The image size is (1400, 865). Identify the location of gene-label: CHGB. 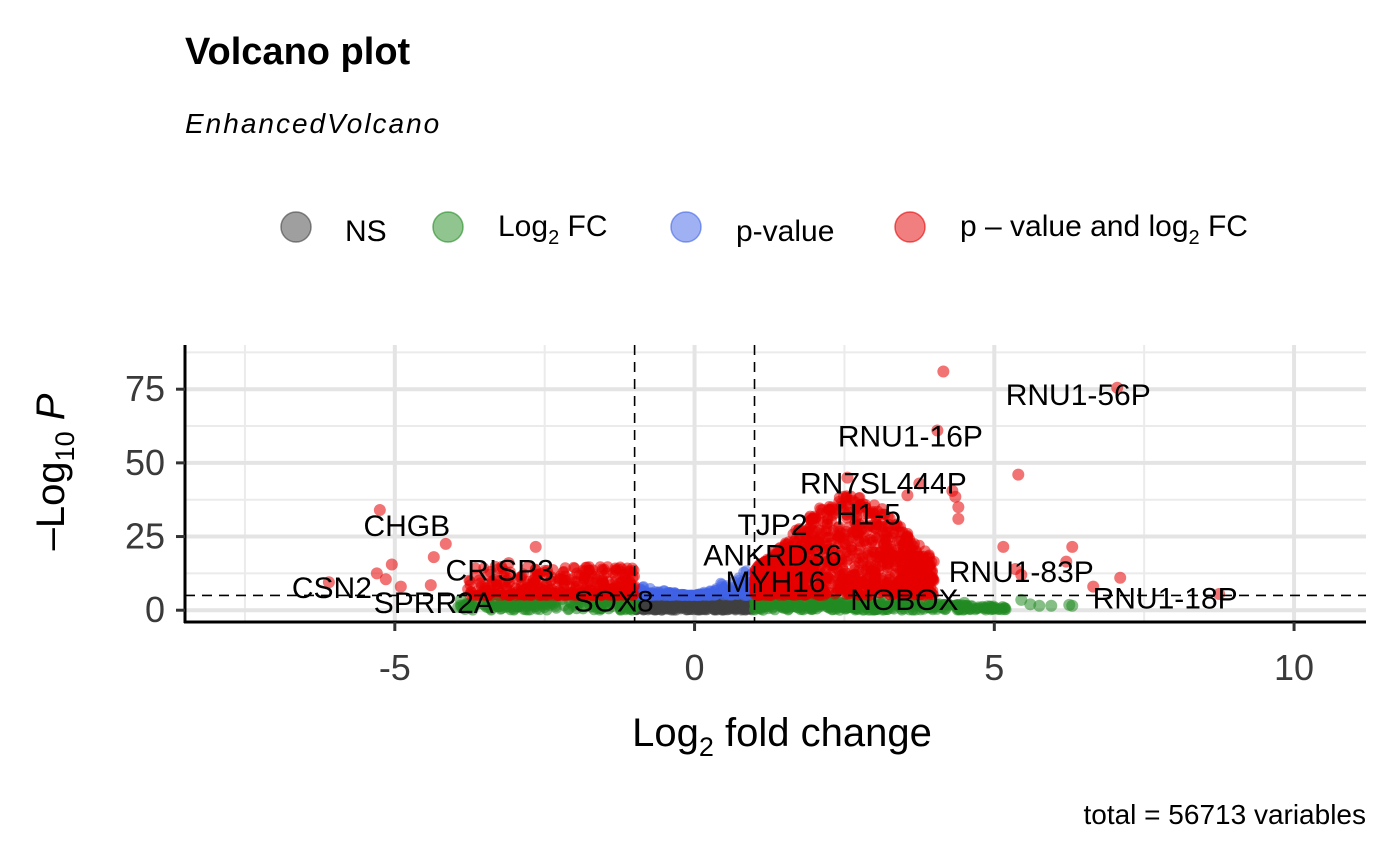
(406, 526).